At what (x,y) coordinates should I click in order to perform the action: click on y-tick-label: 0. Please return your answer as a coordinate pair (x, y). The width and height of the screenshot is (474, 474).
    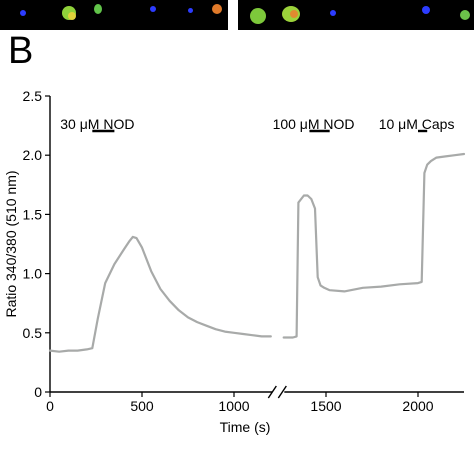
    Looking at the image, I should click on (38, 392).